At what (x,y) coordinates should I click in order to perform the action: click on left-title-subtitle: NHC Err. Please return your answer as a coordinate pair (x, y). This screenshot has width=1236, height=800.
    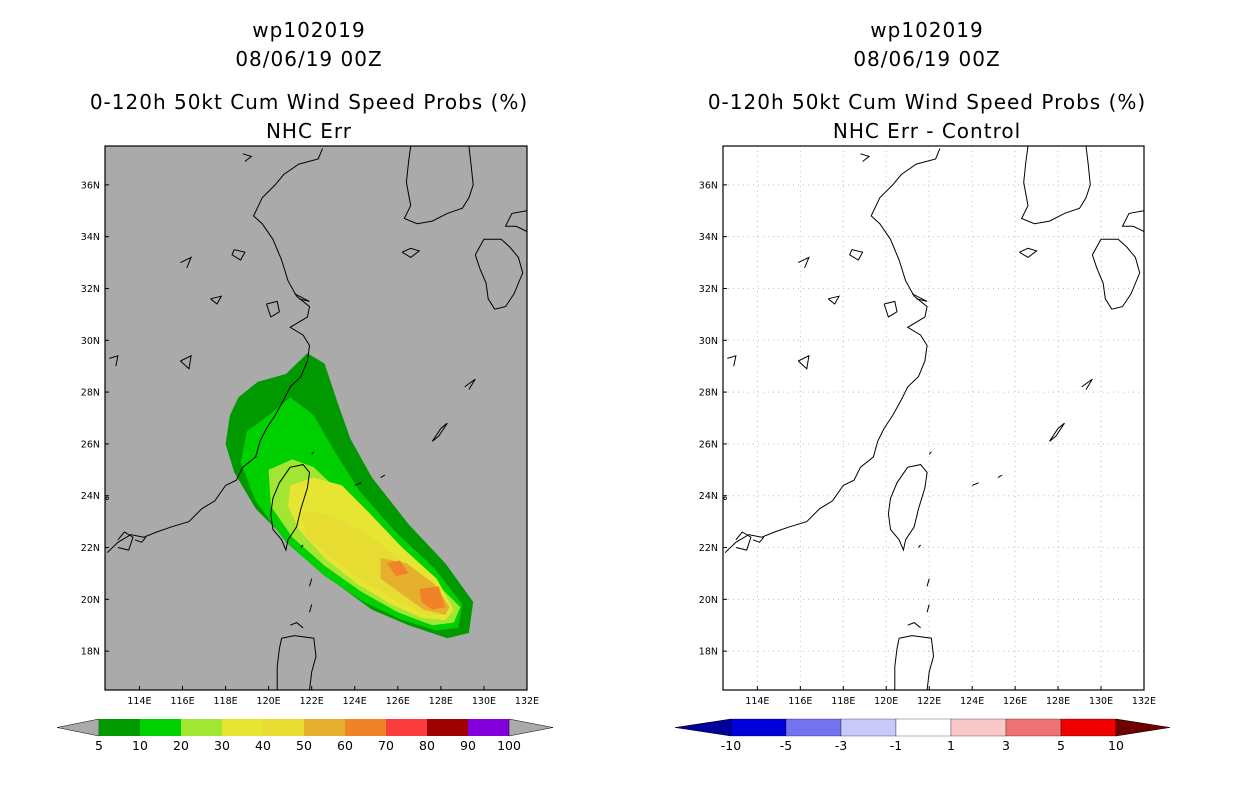
    Looking at the image, I should click on (309, 131).